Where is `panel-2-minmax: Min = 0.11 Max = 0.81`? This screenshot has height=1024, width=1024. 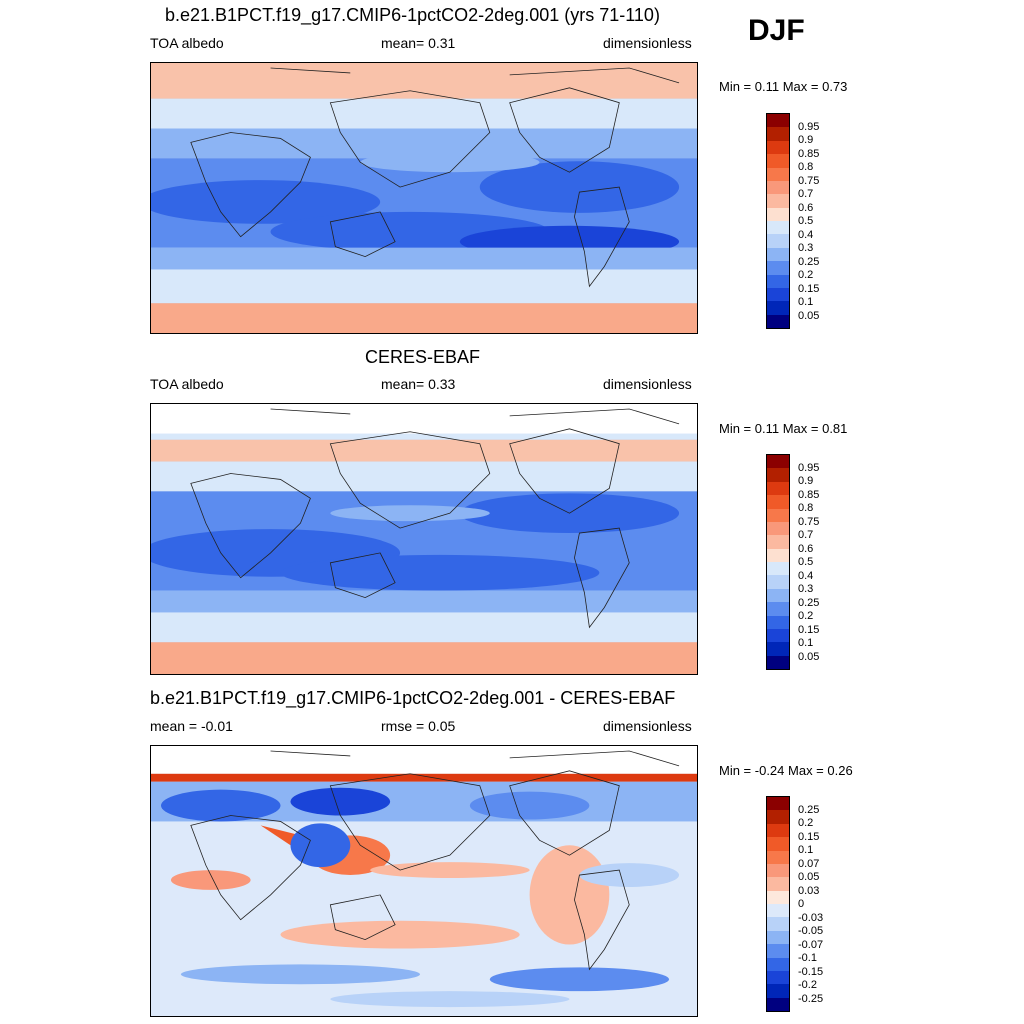 panel-2-minmax: Min = 0.11 Max = 0.81 is located at coordinates (783, 428).